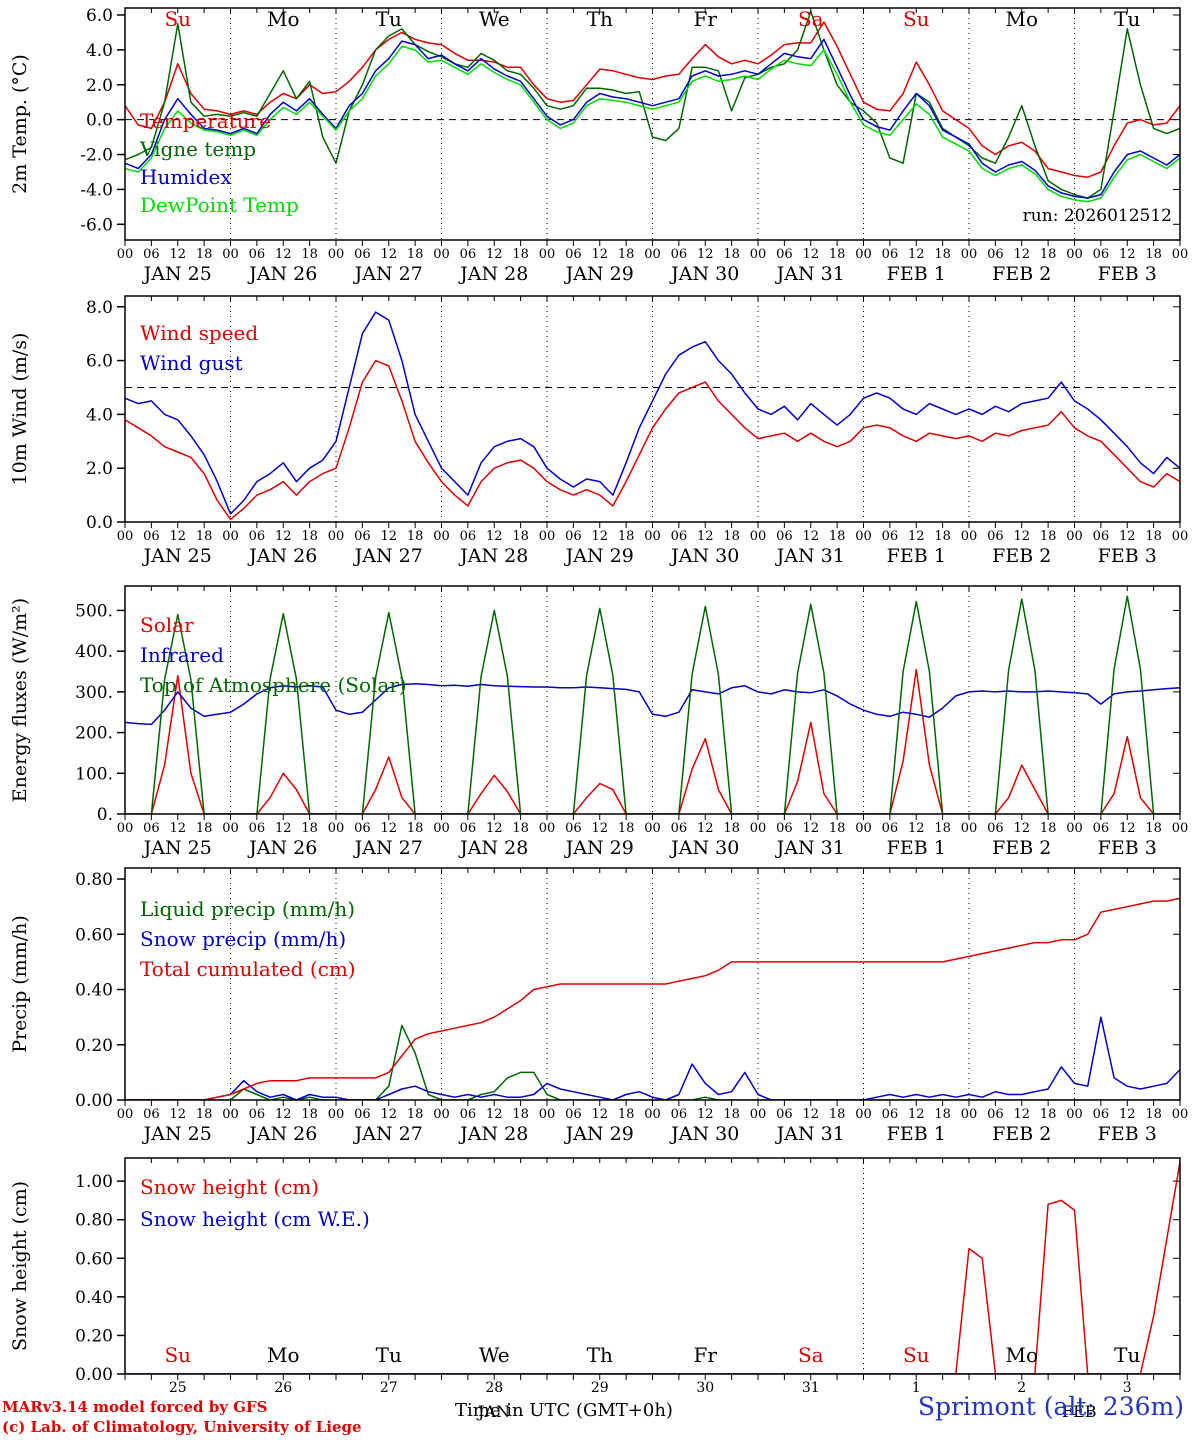  What do you see at coordinates (652, 124) in the screenshot?
I see `series-dewpoint-temp-line` at bounding box center [652, 124].